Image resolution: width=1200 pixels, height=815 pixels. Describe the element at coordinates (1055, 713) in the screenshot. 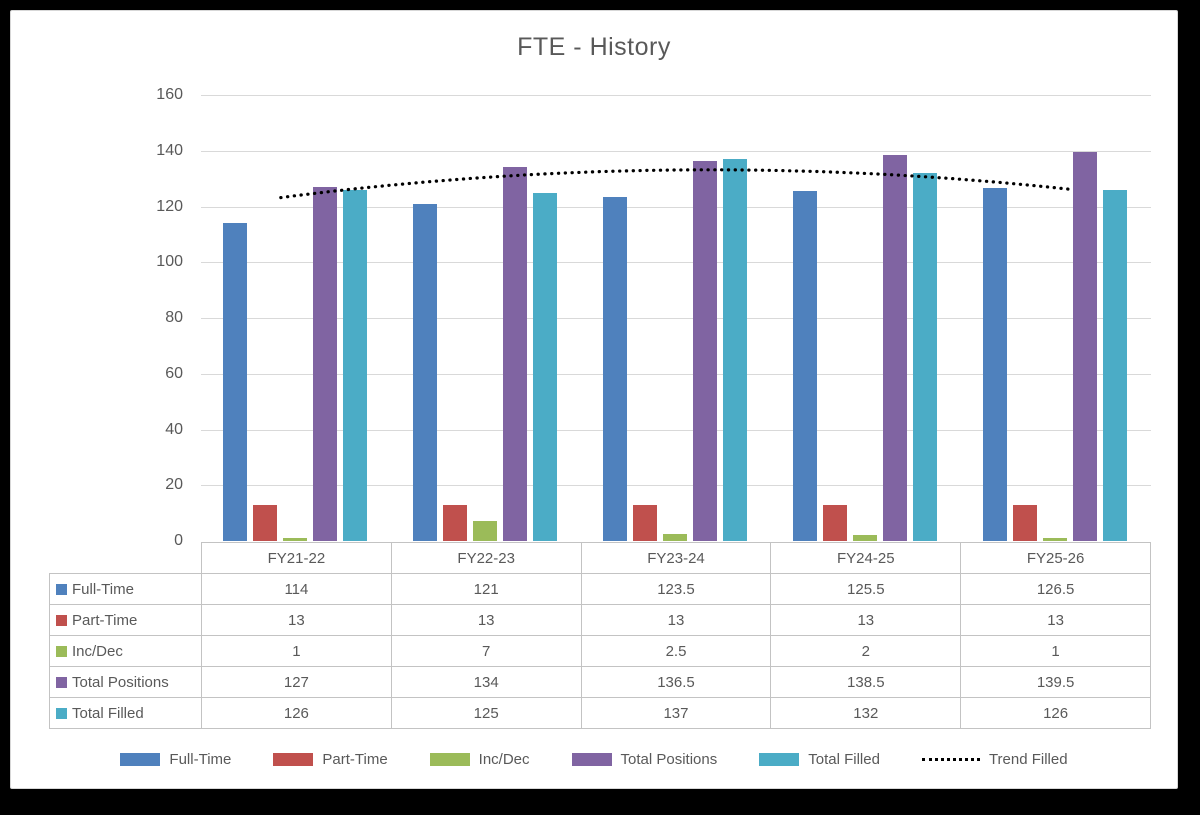

I see `value-total-filled-fy25-26: 126` at that location.